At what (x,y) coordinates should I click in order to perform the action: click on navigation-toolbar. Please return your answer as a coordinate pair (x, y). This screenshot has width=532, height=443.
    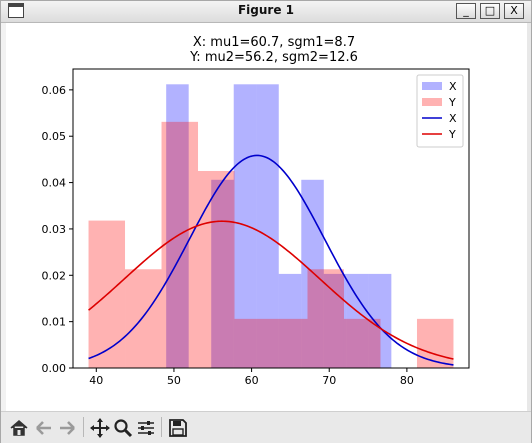
    Looking at the image, I should click on (266, 427).